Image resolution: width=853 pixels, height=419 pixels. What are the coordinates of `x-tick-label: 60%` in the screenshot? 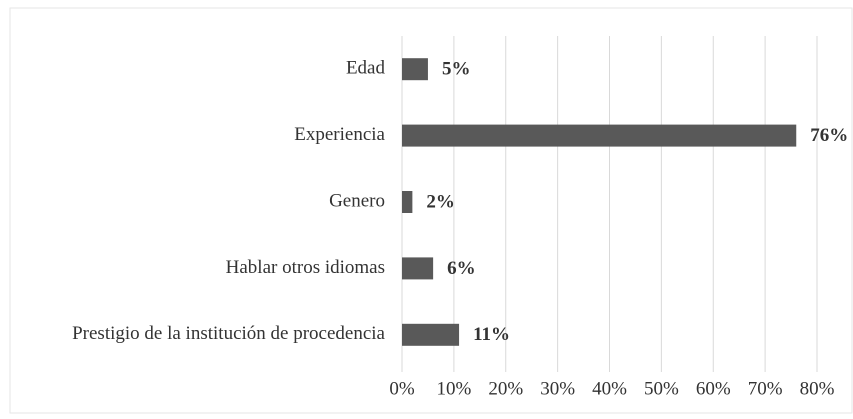 It's located at (713, 388).